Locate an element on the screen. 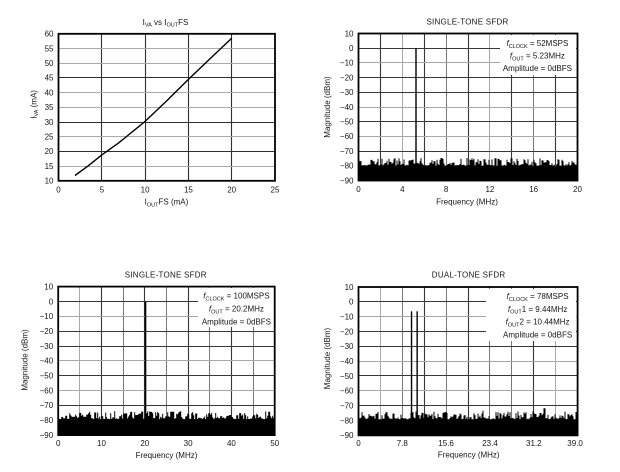 This screenshot has height=472, width=620. svg-text: 39.0 is located at coordinates (575, 443).